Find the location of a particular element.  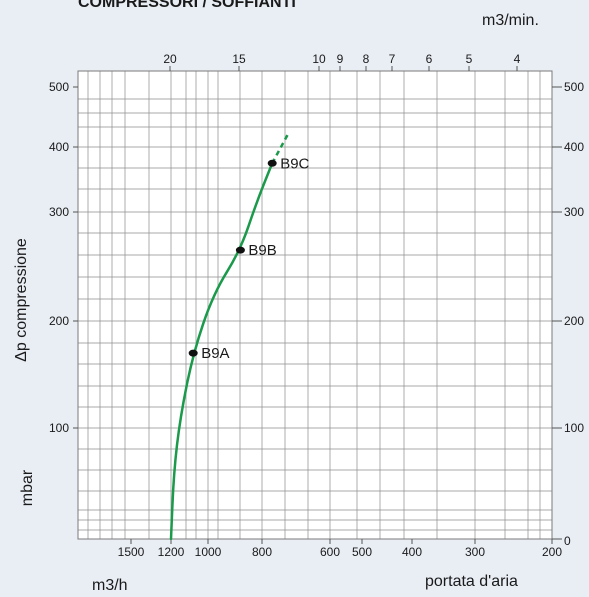

right-axis: 500 400 300 200 100 0 is located at coordinates (568, 314).